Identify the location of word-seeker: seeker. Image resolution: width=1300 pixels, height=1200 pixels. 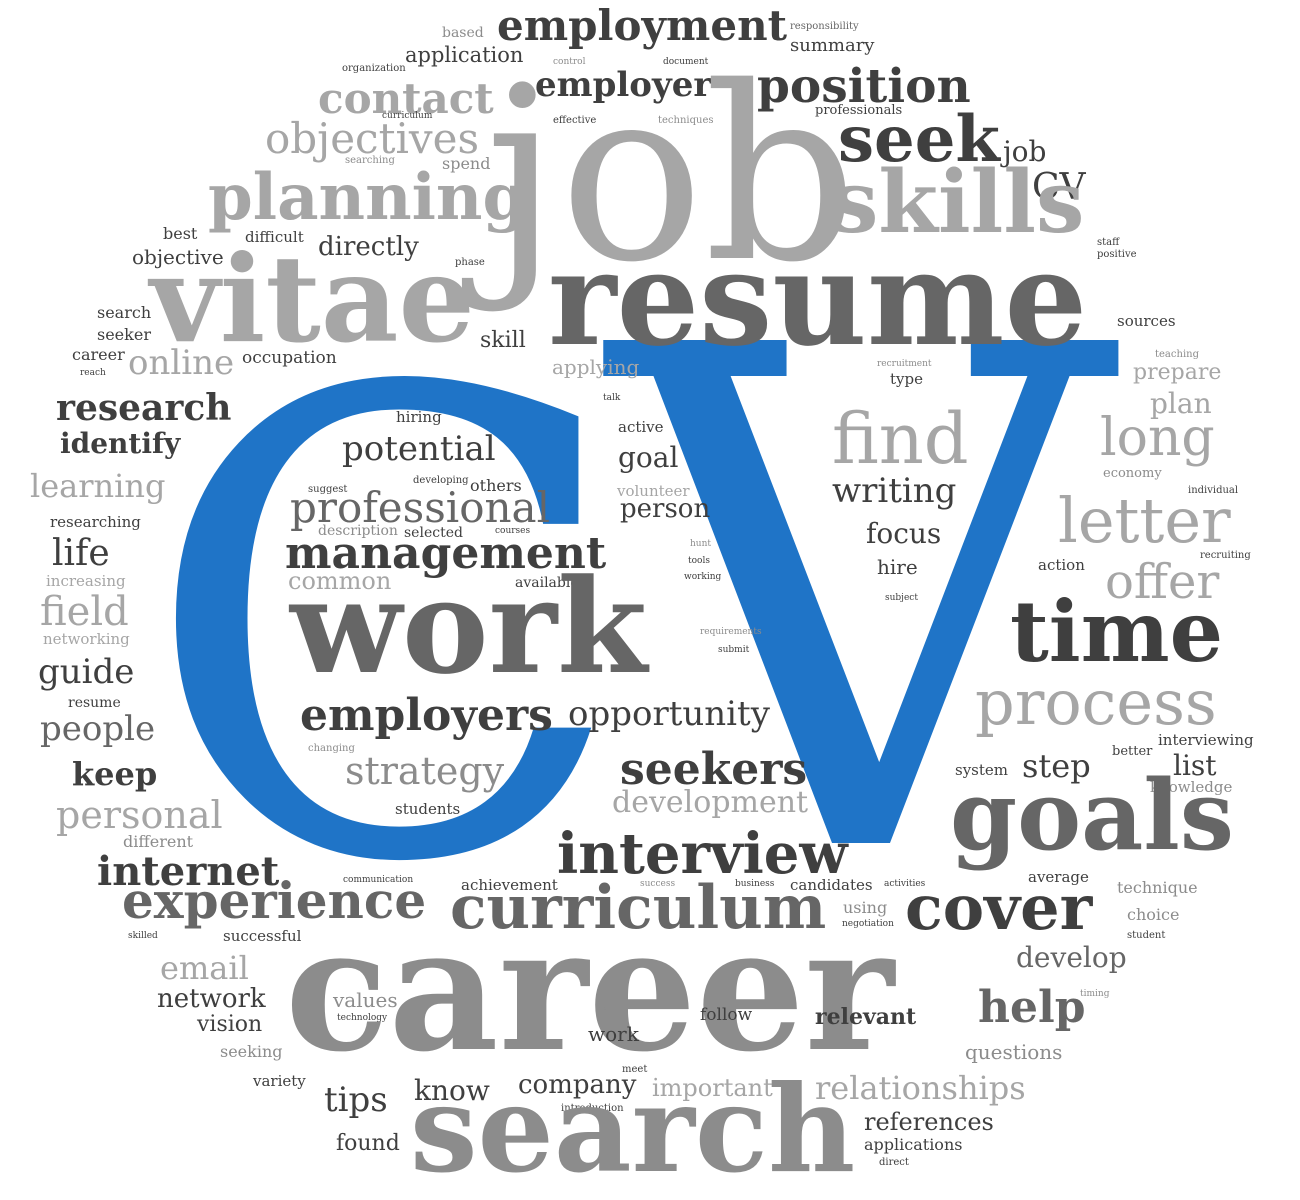
(124, 334).